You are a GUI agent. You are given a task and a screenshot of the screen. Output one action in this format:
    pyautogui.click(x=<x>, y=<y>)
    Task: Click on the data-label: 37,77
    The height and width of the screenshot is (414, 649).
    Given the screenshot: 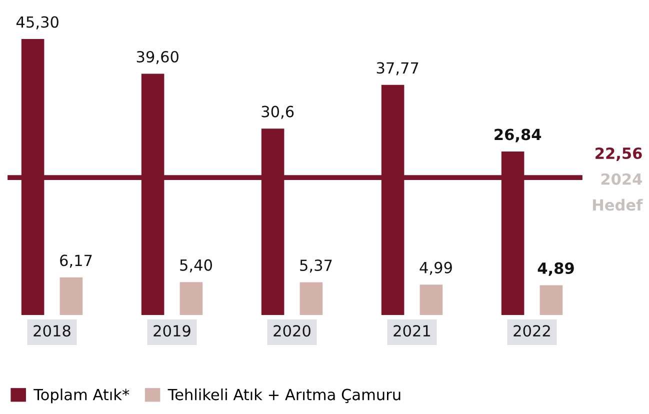 What is the action you would take?
    pyautogui.click(x=397, y=69)
    